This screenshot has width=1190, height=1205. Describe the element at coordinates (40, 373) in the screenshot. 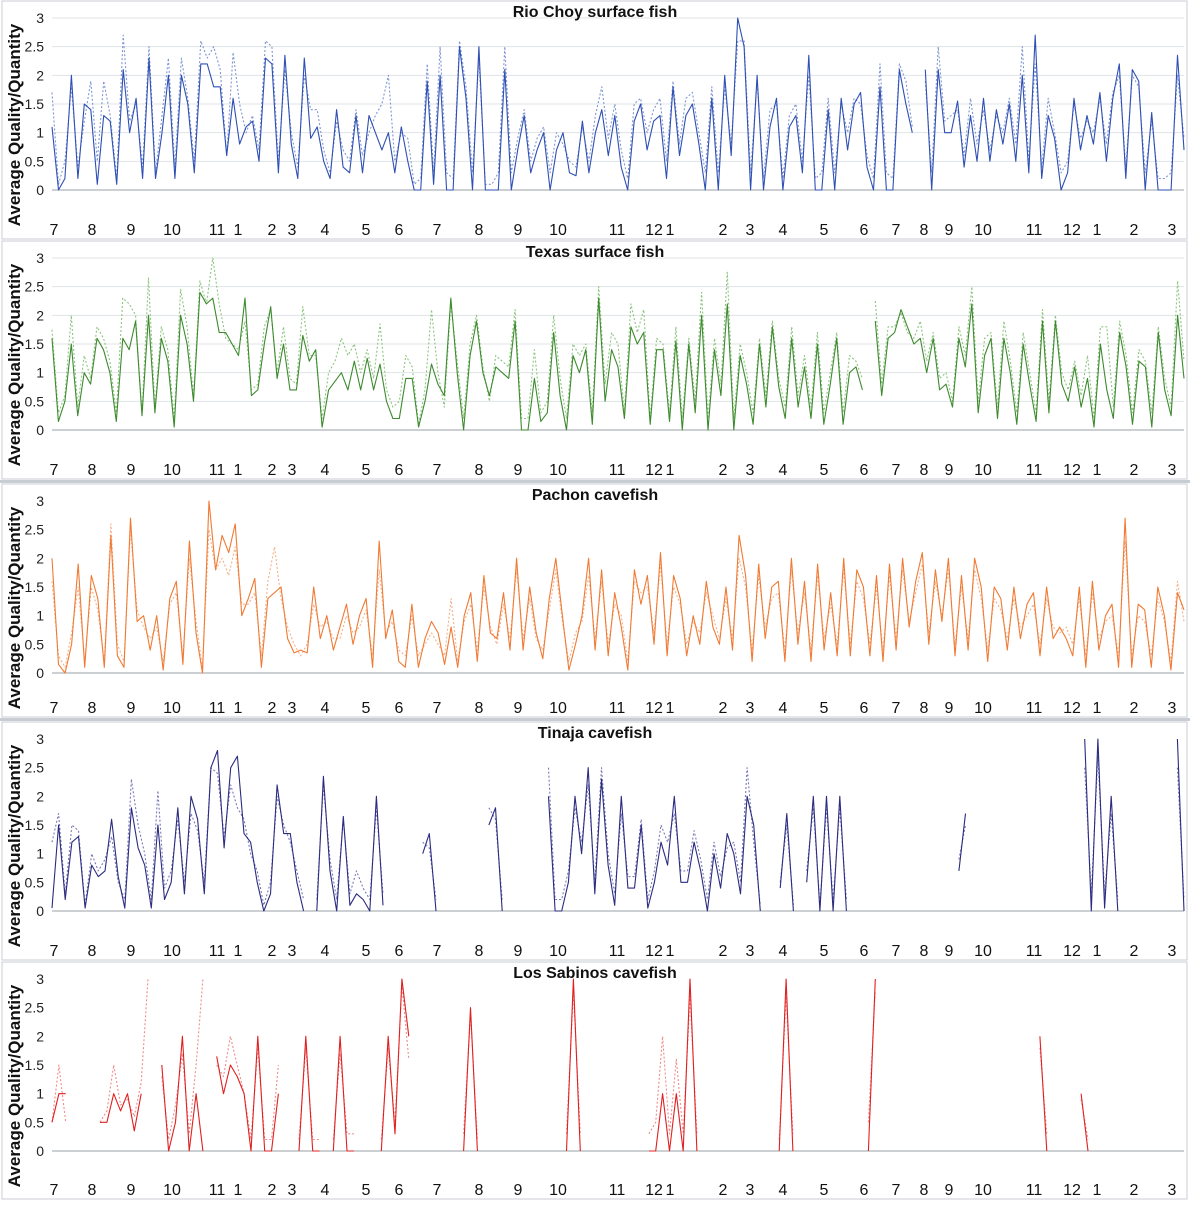

I see `y-tick-label: 1` at that location.